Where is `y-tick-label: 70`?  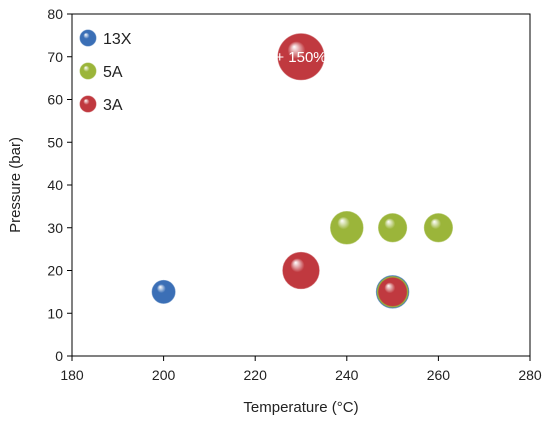 y-tick-label: 70 is located at coordinates (55, 57).